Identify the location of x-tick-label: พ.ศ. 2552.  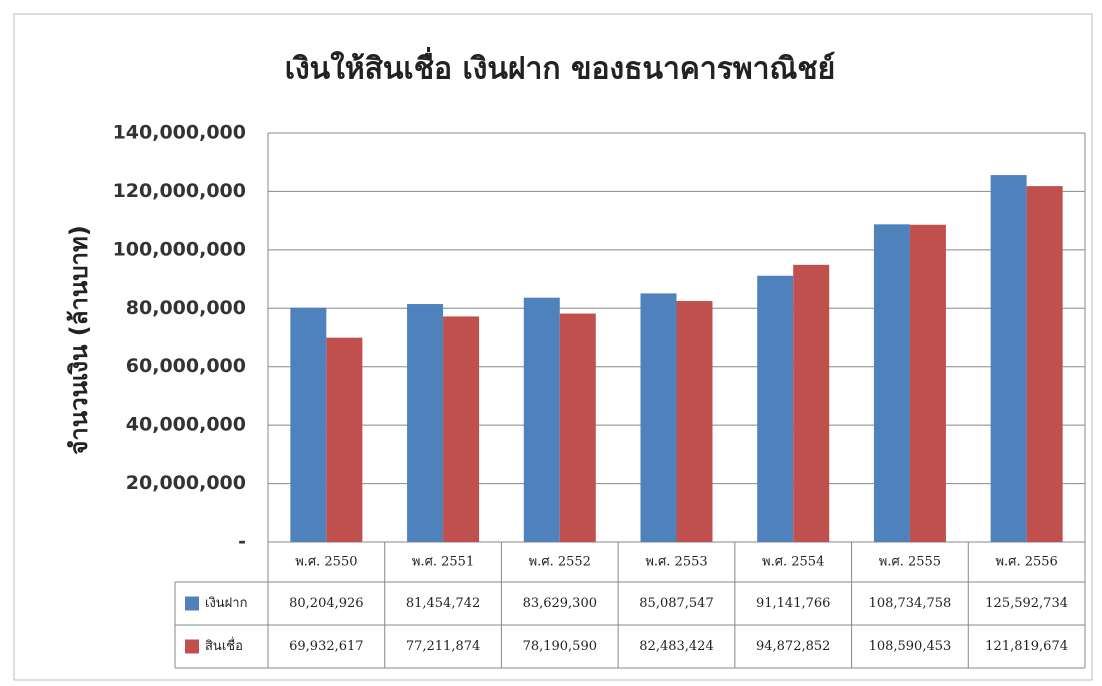
(560, 562).